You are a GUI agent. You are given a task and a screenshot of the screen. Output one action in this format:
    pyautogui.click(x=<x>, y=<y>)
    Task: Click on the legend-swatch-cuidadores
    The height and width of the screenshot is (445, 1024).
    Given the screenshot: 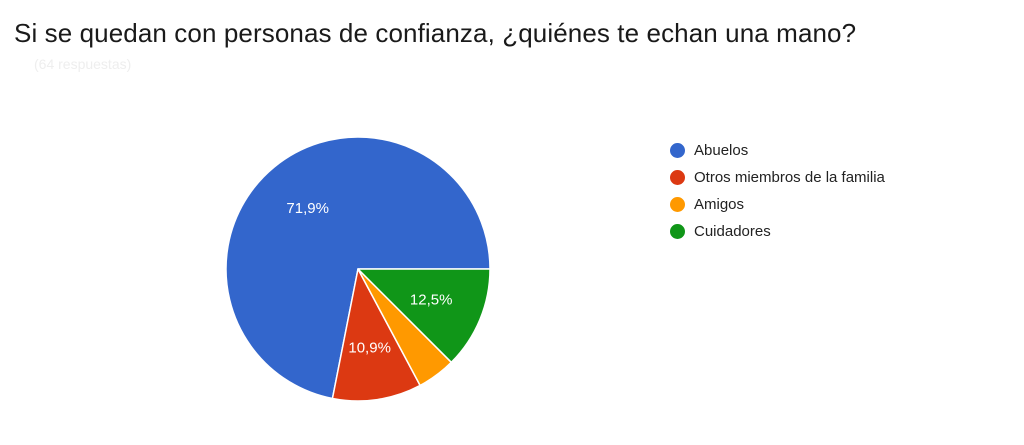 What is the action you would take?
    pyautogui.click(x=677, y=231)
    